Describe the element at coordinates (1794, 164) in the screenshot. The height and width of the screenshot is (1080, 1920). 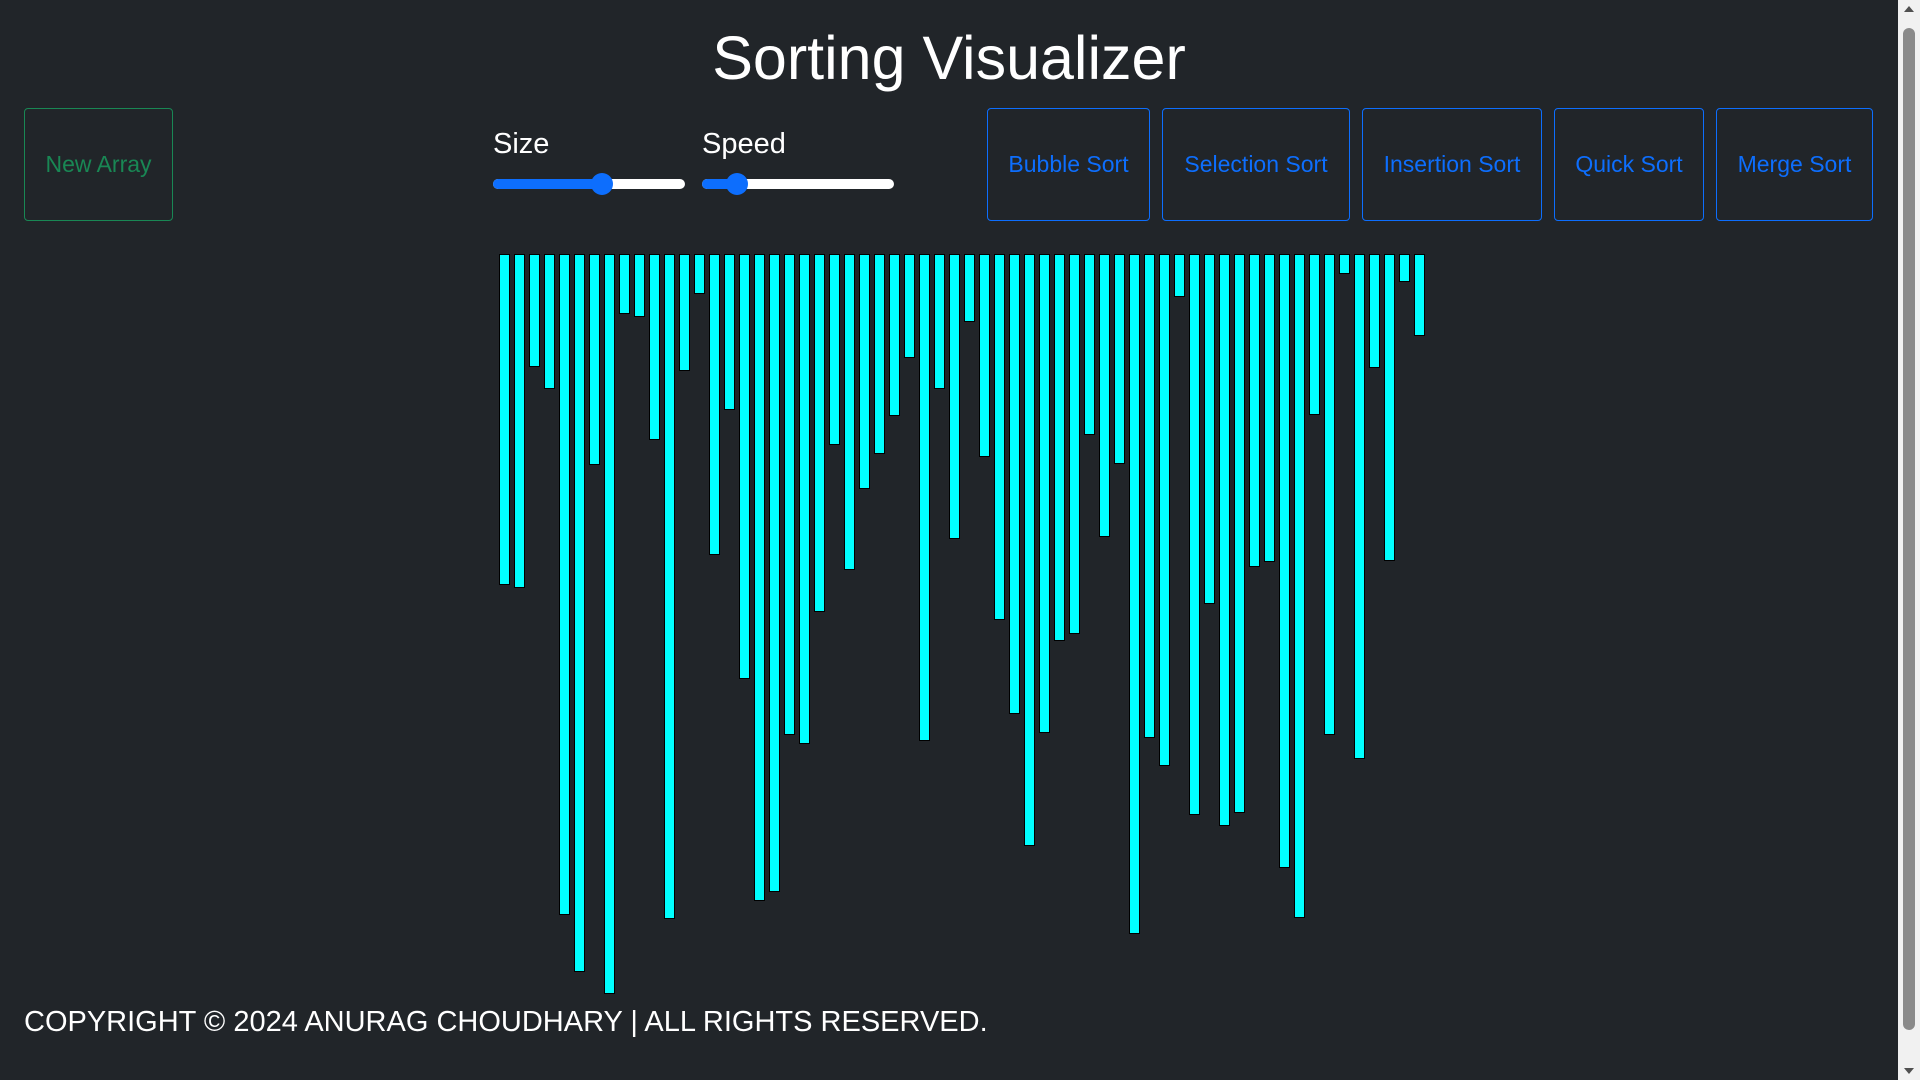
I see `merge-sort-button: Merge Sort` at that location.